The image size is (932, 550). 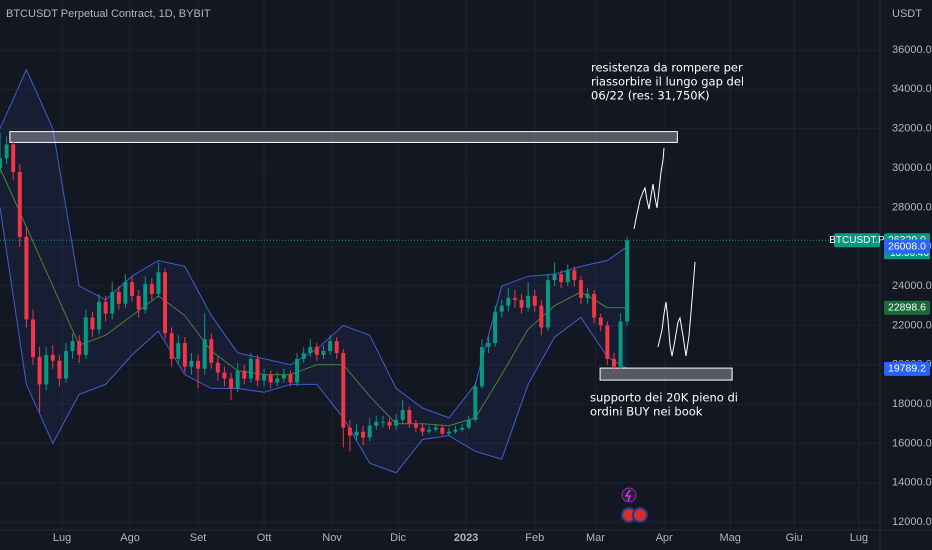 What do you see at coordinates (650, 96) in the screenshot?
I see `annotation: 06/22 (res: 31,750K)` at bounding box center [650, 96].